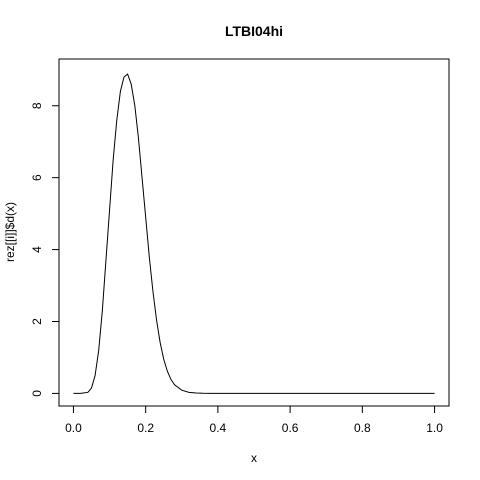 The height and width of the screenshot is (480, 480). I want to click on y-tick-label: 8, so click(37, 105).